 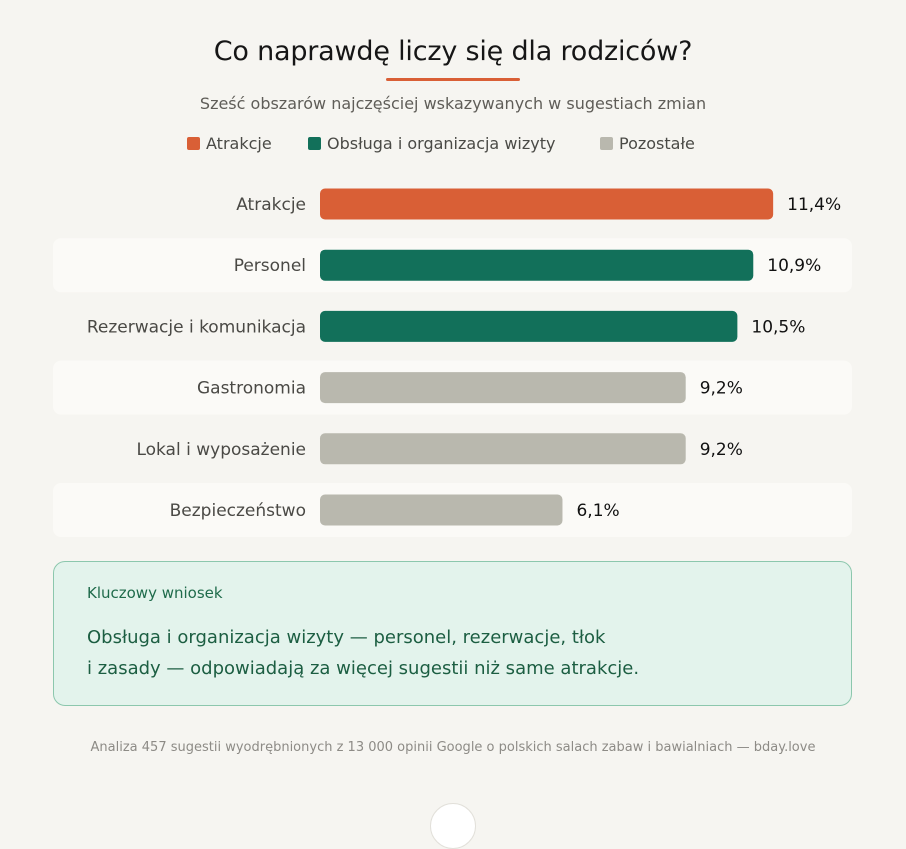 What do you see at coordinates (271, 205) in the screenshot?
I see `category-label: Atrakcje` at bounding box center [271, 205].